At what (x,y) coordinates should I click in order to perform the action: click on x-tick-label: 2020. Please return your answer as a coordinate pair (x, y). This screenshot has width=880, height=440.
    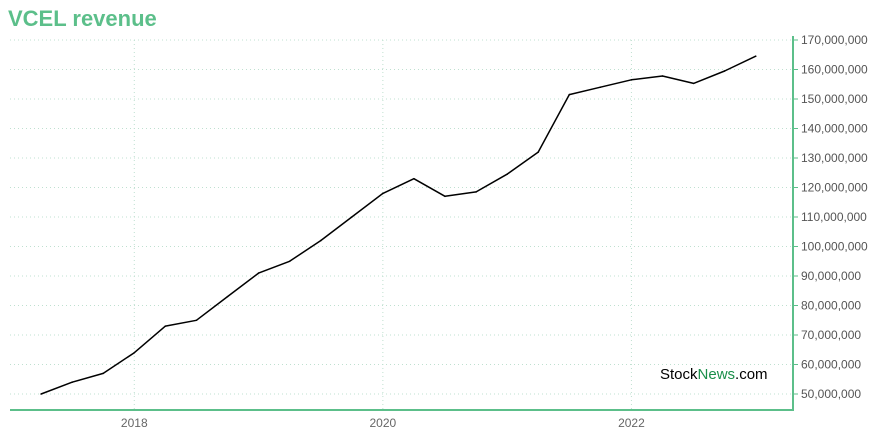
    Looking at the image, I should click on (383, 423).